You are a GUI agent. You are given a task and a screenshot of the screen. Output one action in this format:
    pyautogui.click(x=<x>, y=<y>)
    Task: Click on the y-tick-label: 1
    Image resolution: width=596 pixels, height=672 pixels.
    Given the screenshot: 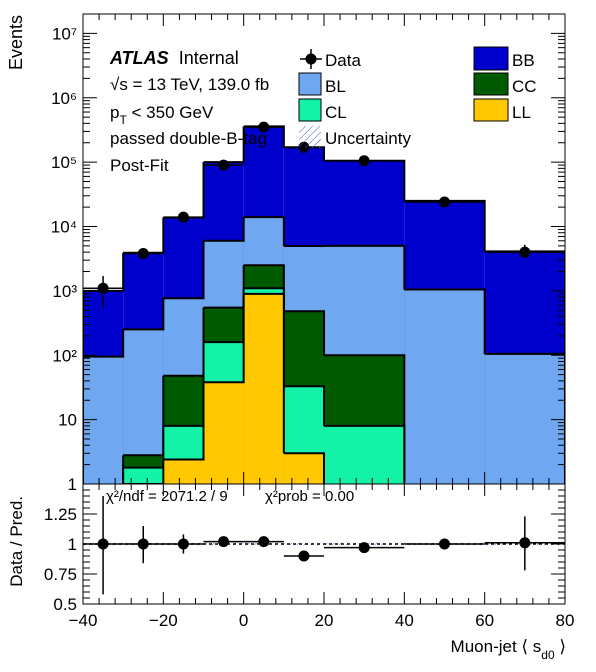 What is the action you would take?
    pyautogui.click(x=72, y=484)
    